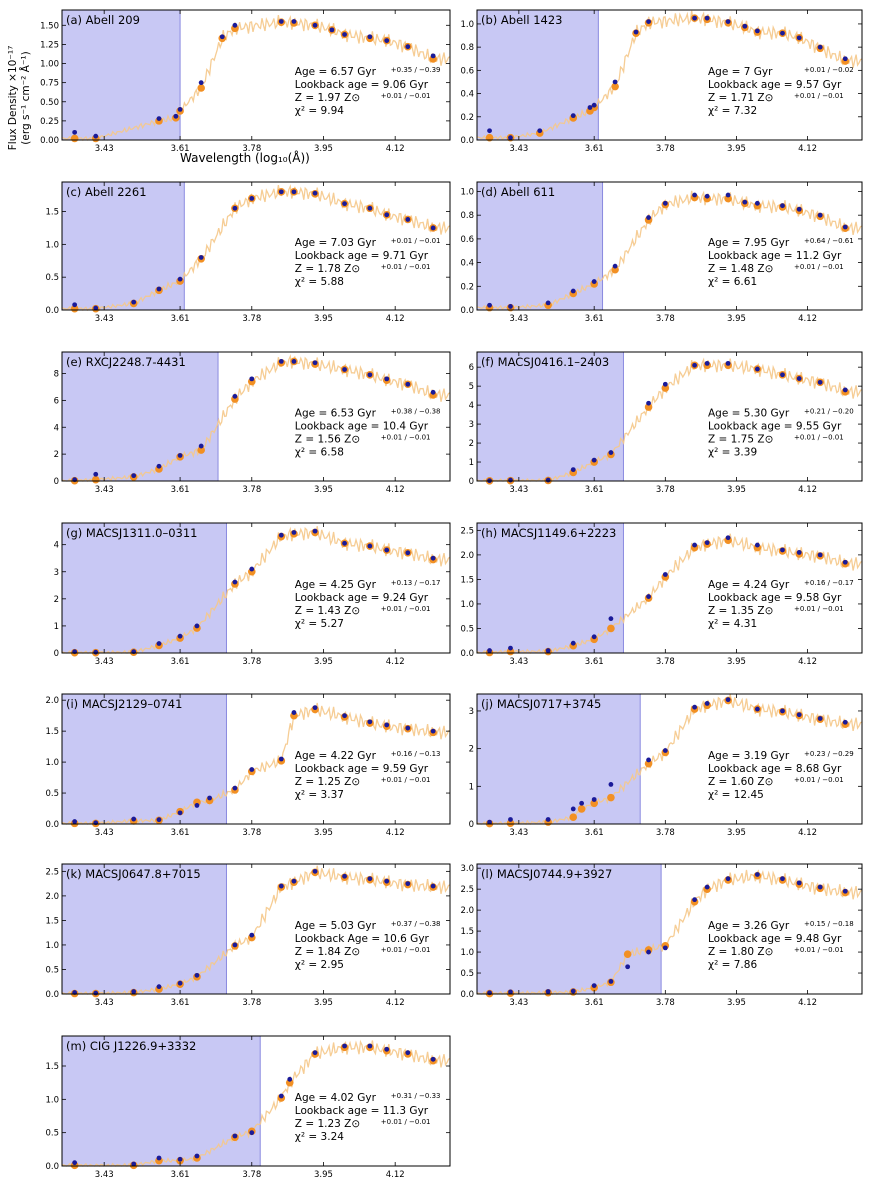 This screenshot has width=872, height=1182. I want to click on stat-age-error: +0.23 / −0.29, so click(829, 754).